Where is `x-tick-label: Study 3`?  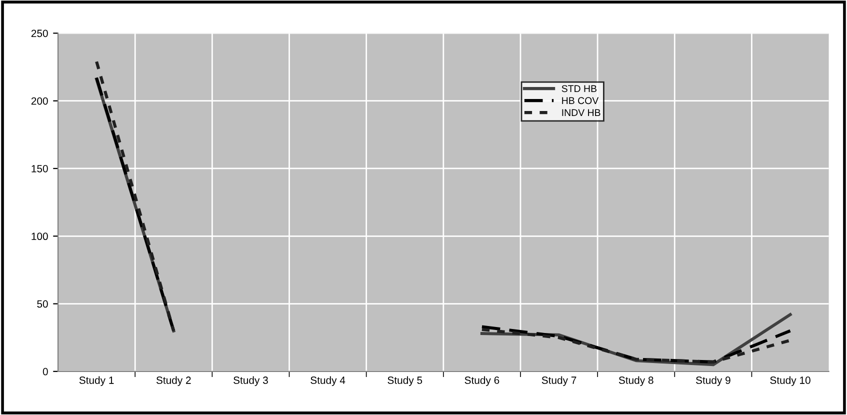
x-tick-label: Study 3 is located at coordinates (251, 381).